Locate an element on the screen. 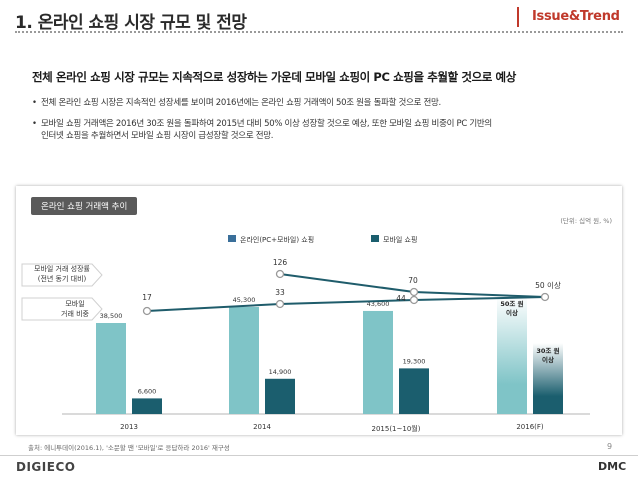 Image resolution: width=638 pixels, height=479 pixels. bar-value-label: 38,500 is located at coordinates (111, 316).